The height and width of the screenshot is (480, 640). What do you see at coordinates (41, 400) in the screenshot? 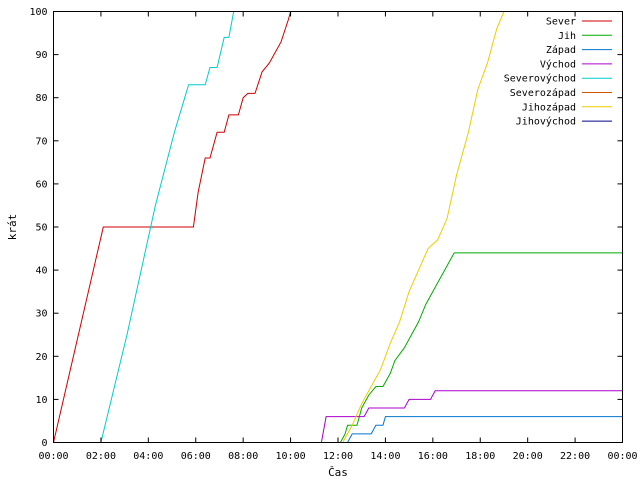
I see `y-tick-label: 10` at bounding box center [41, 400].